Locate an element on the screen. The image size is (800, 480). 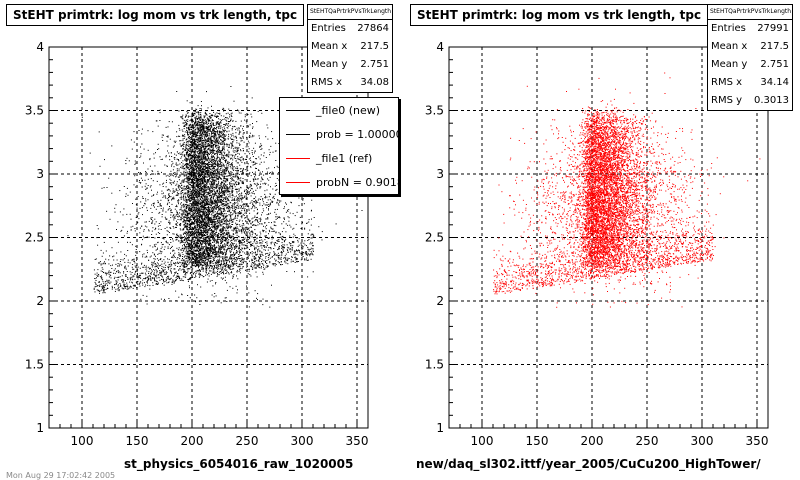
legend-line-file0 is located at coordinates (298, 110).